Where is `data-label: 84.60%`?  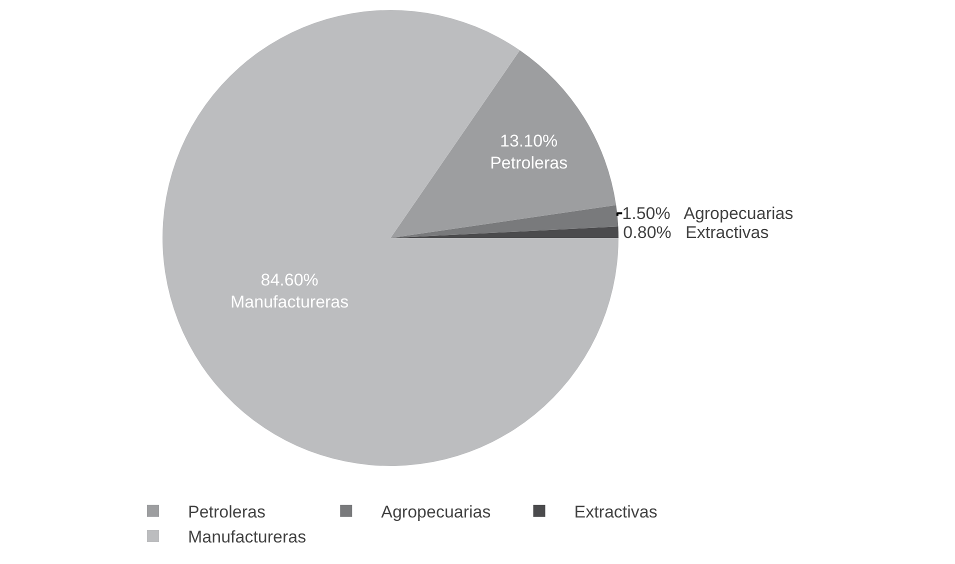
data-label: 84.60% is located at coordinates (289, 280).